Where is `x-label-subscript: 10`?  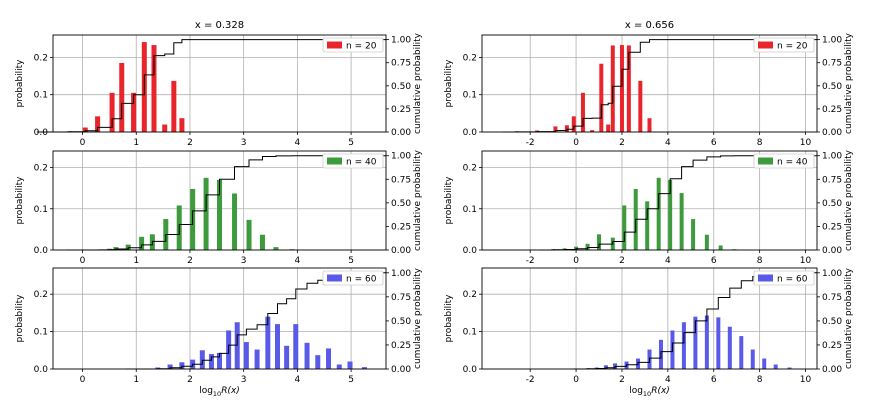
x-label-subscript: 10 is located at coordinates (647, 394).